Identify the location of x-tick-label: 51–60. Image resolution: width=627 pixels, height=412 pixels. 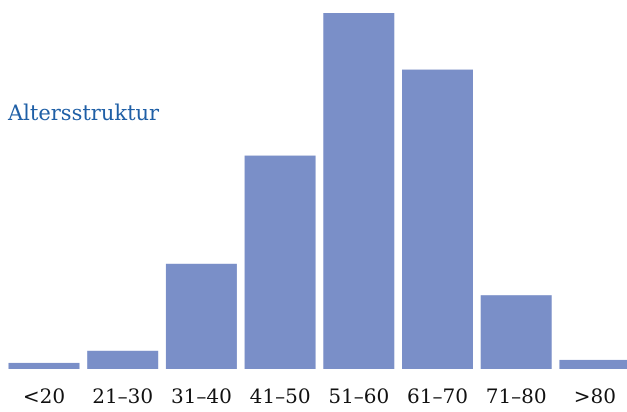
(358, 396).